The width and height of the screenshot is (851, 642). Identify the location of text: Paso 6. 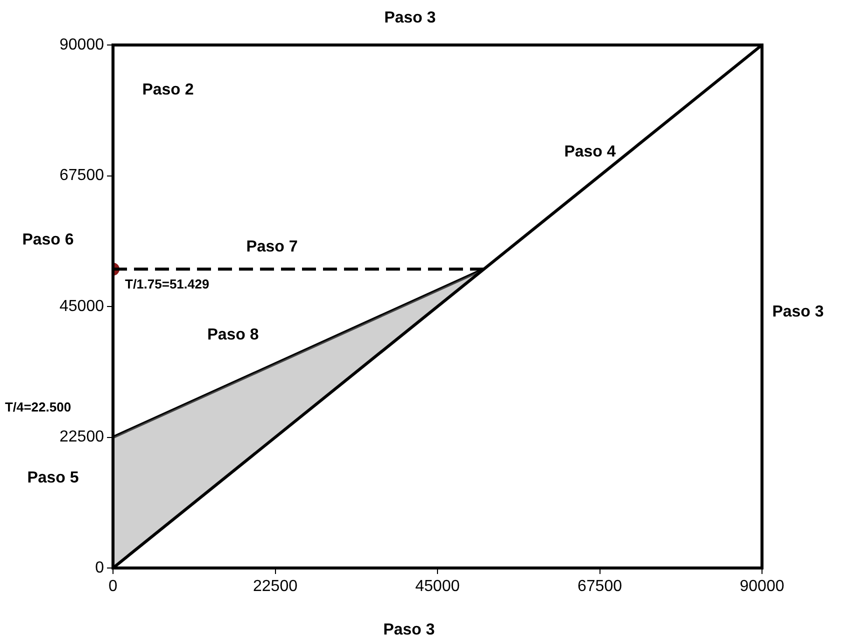
(48, 239).